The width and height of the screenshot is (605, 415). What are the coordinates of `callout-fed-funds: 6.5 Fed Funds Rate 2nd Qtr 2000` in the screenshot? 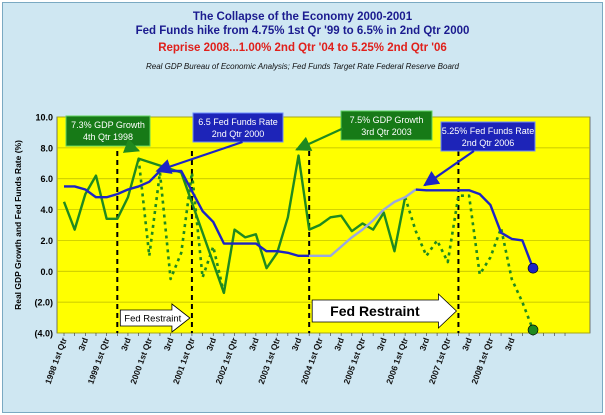 It's located at (219, 143).